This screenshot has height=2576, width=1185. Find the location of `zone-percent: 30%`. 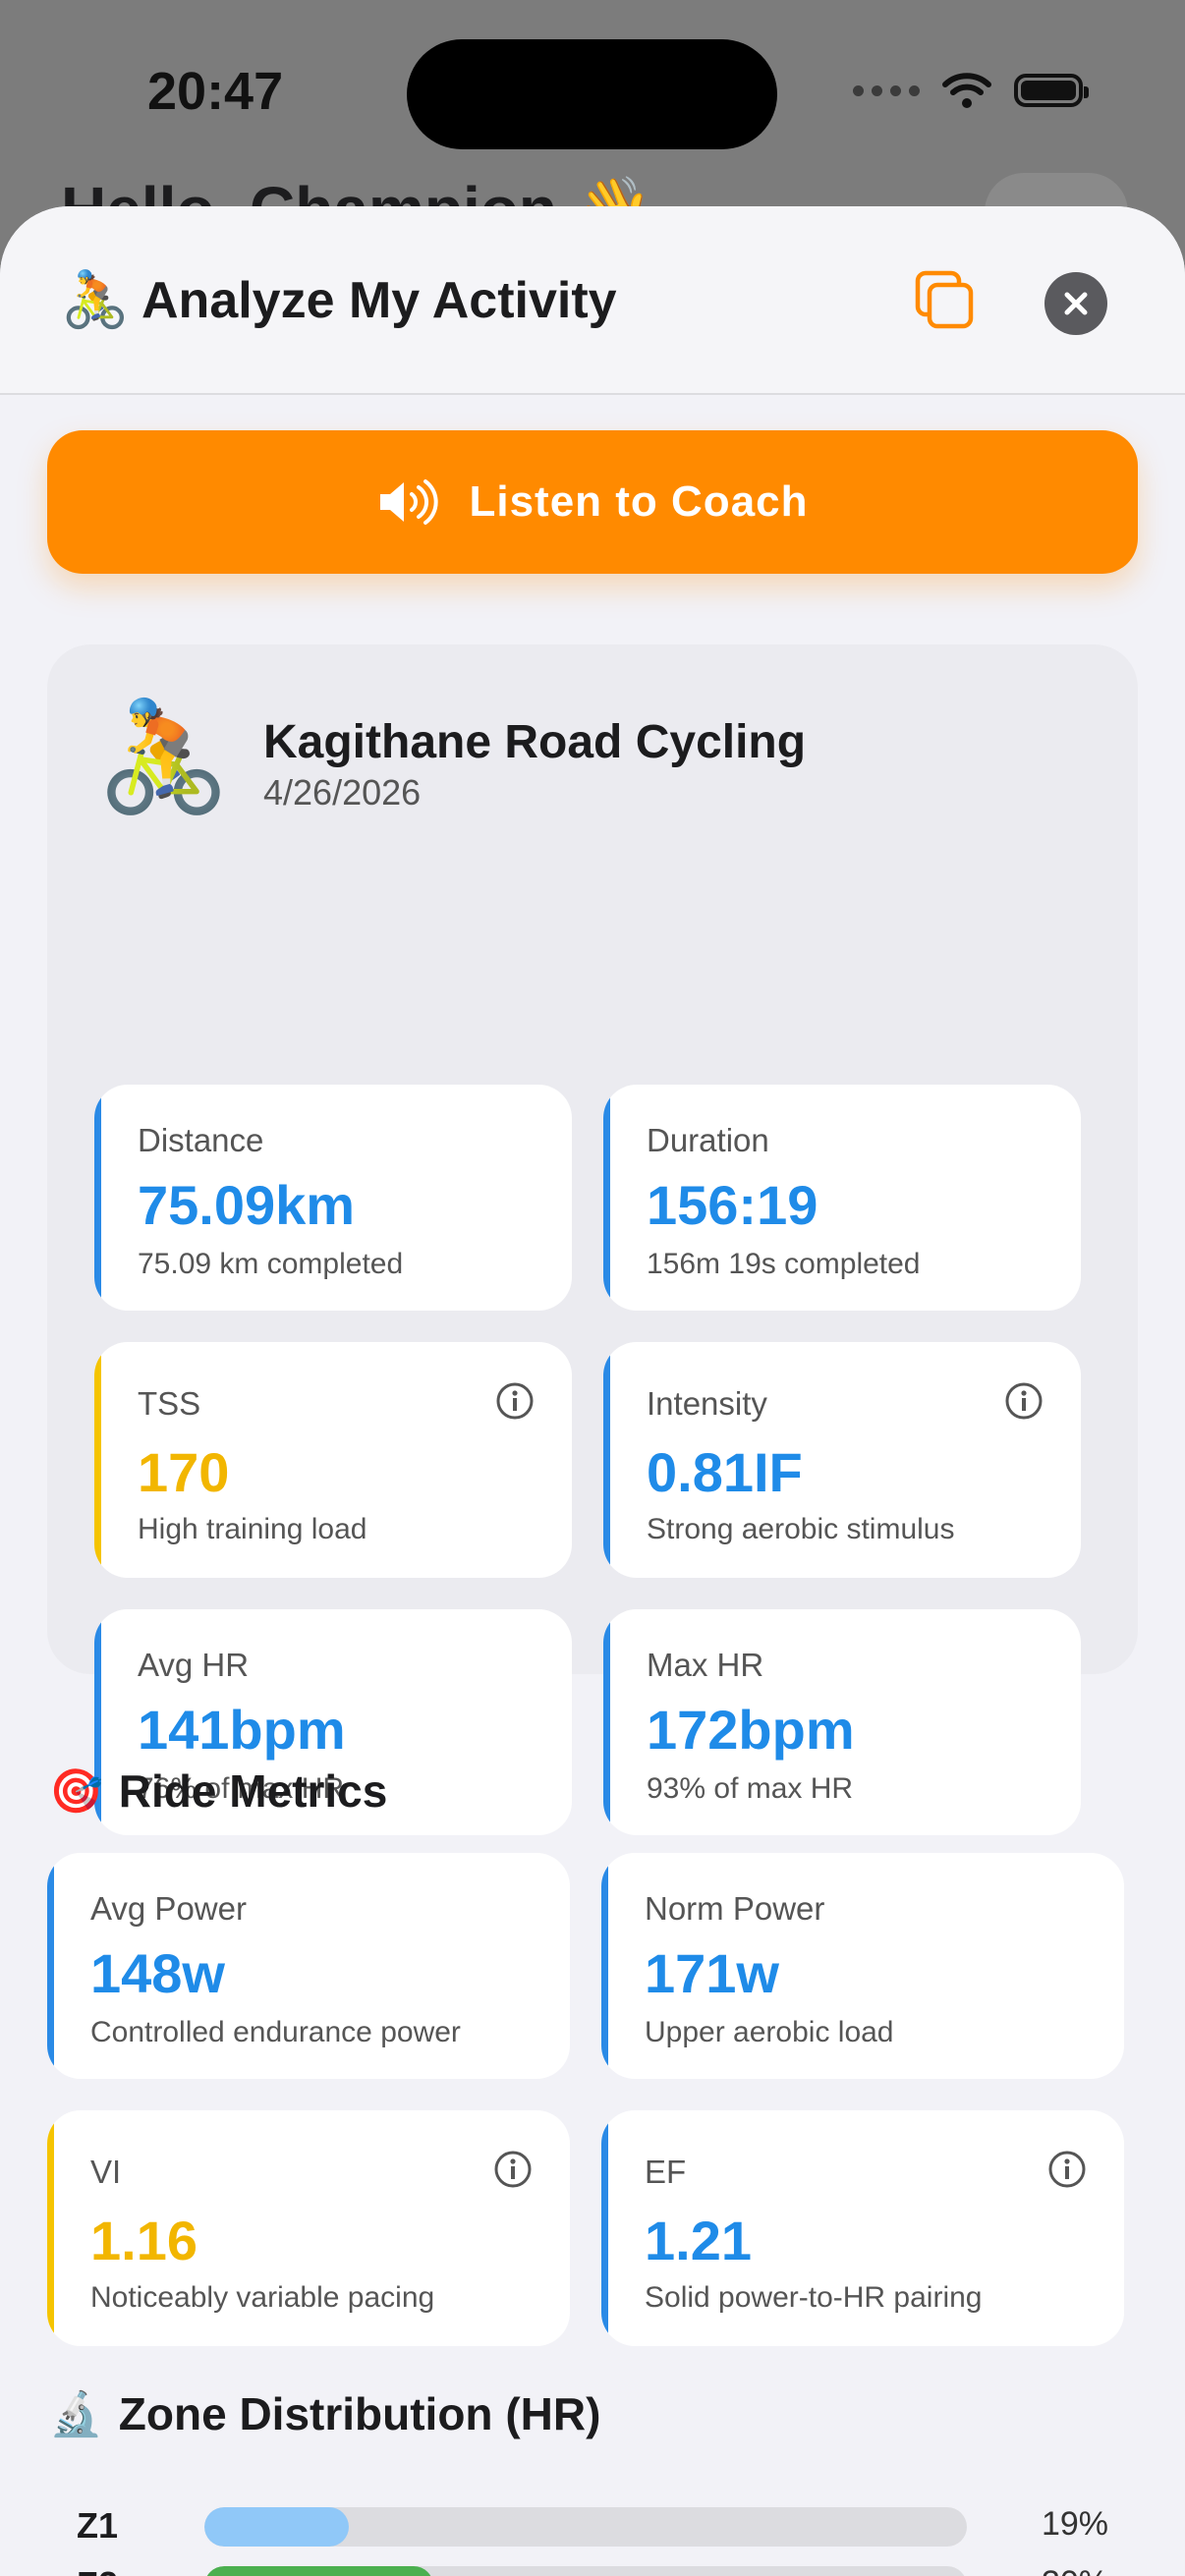

zone-percent: 30% is located at coordinates (1075, 2570).